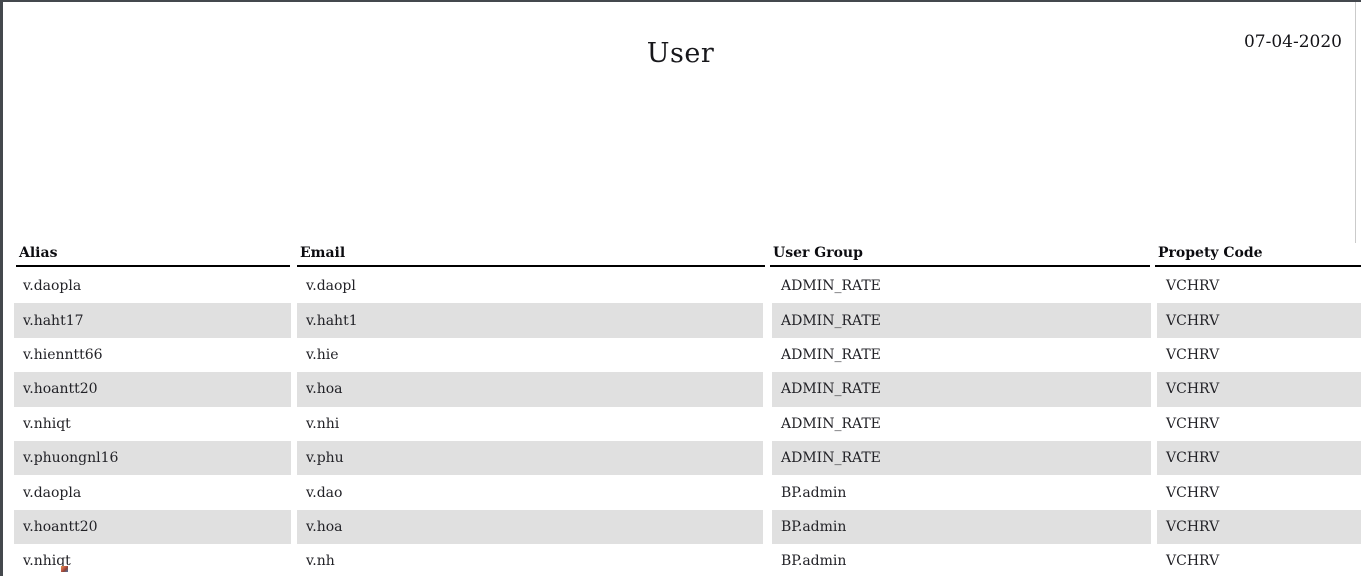 The width and height of the screenshot is (1361, 576). I want to click on table-header-row: Alias Email User Group Propety Code, so click(680, 254).